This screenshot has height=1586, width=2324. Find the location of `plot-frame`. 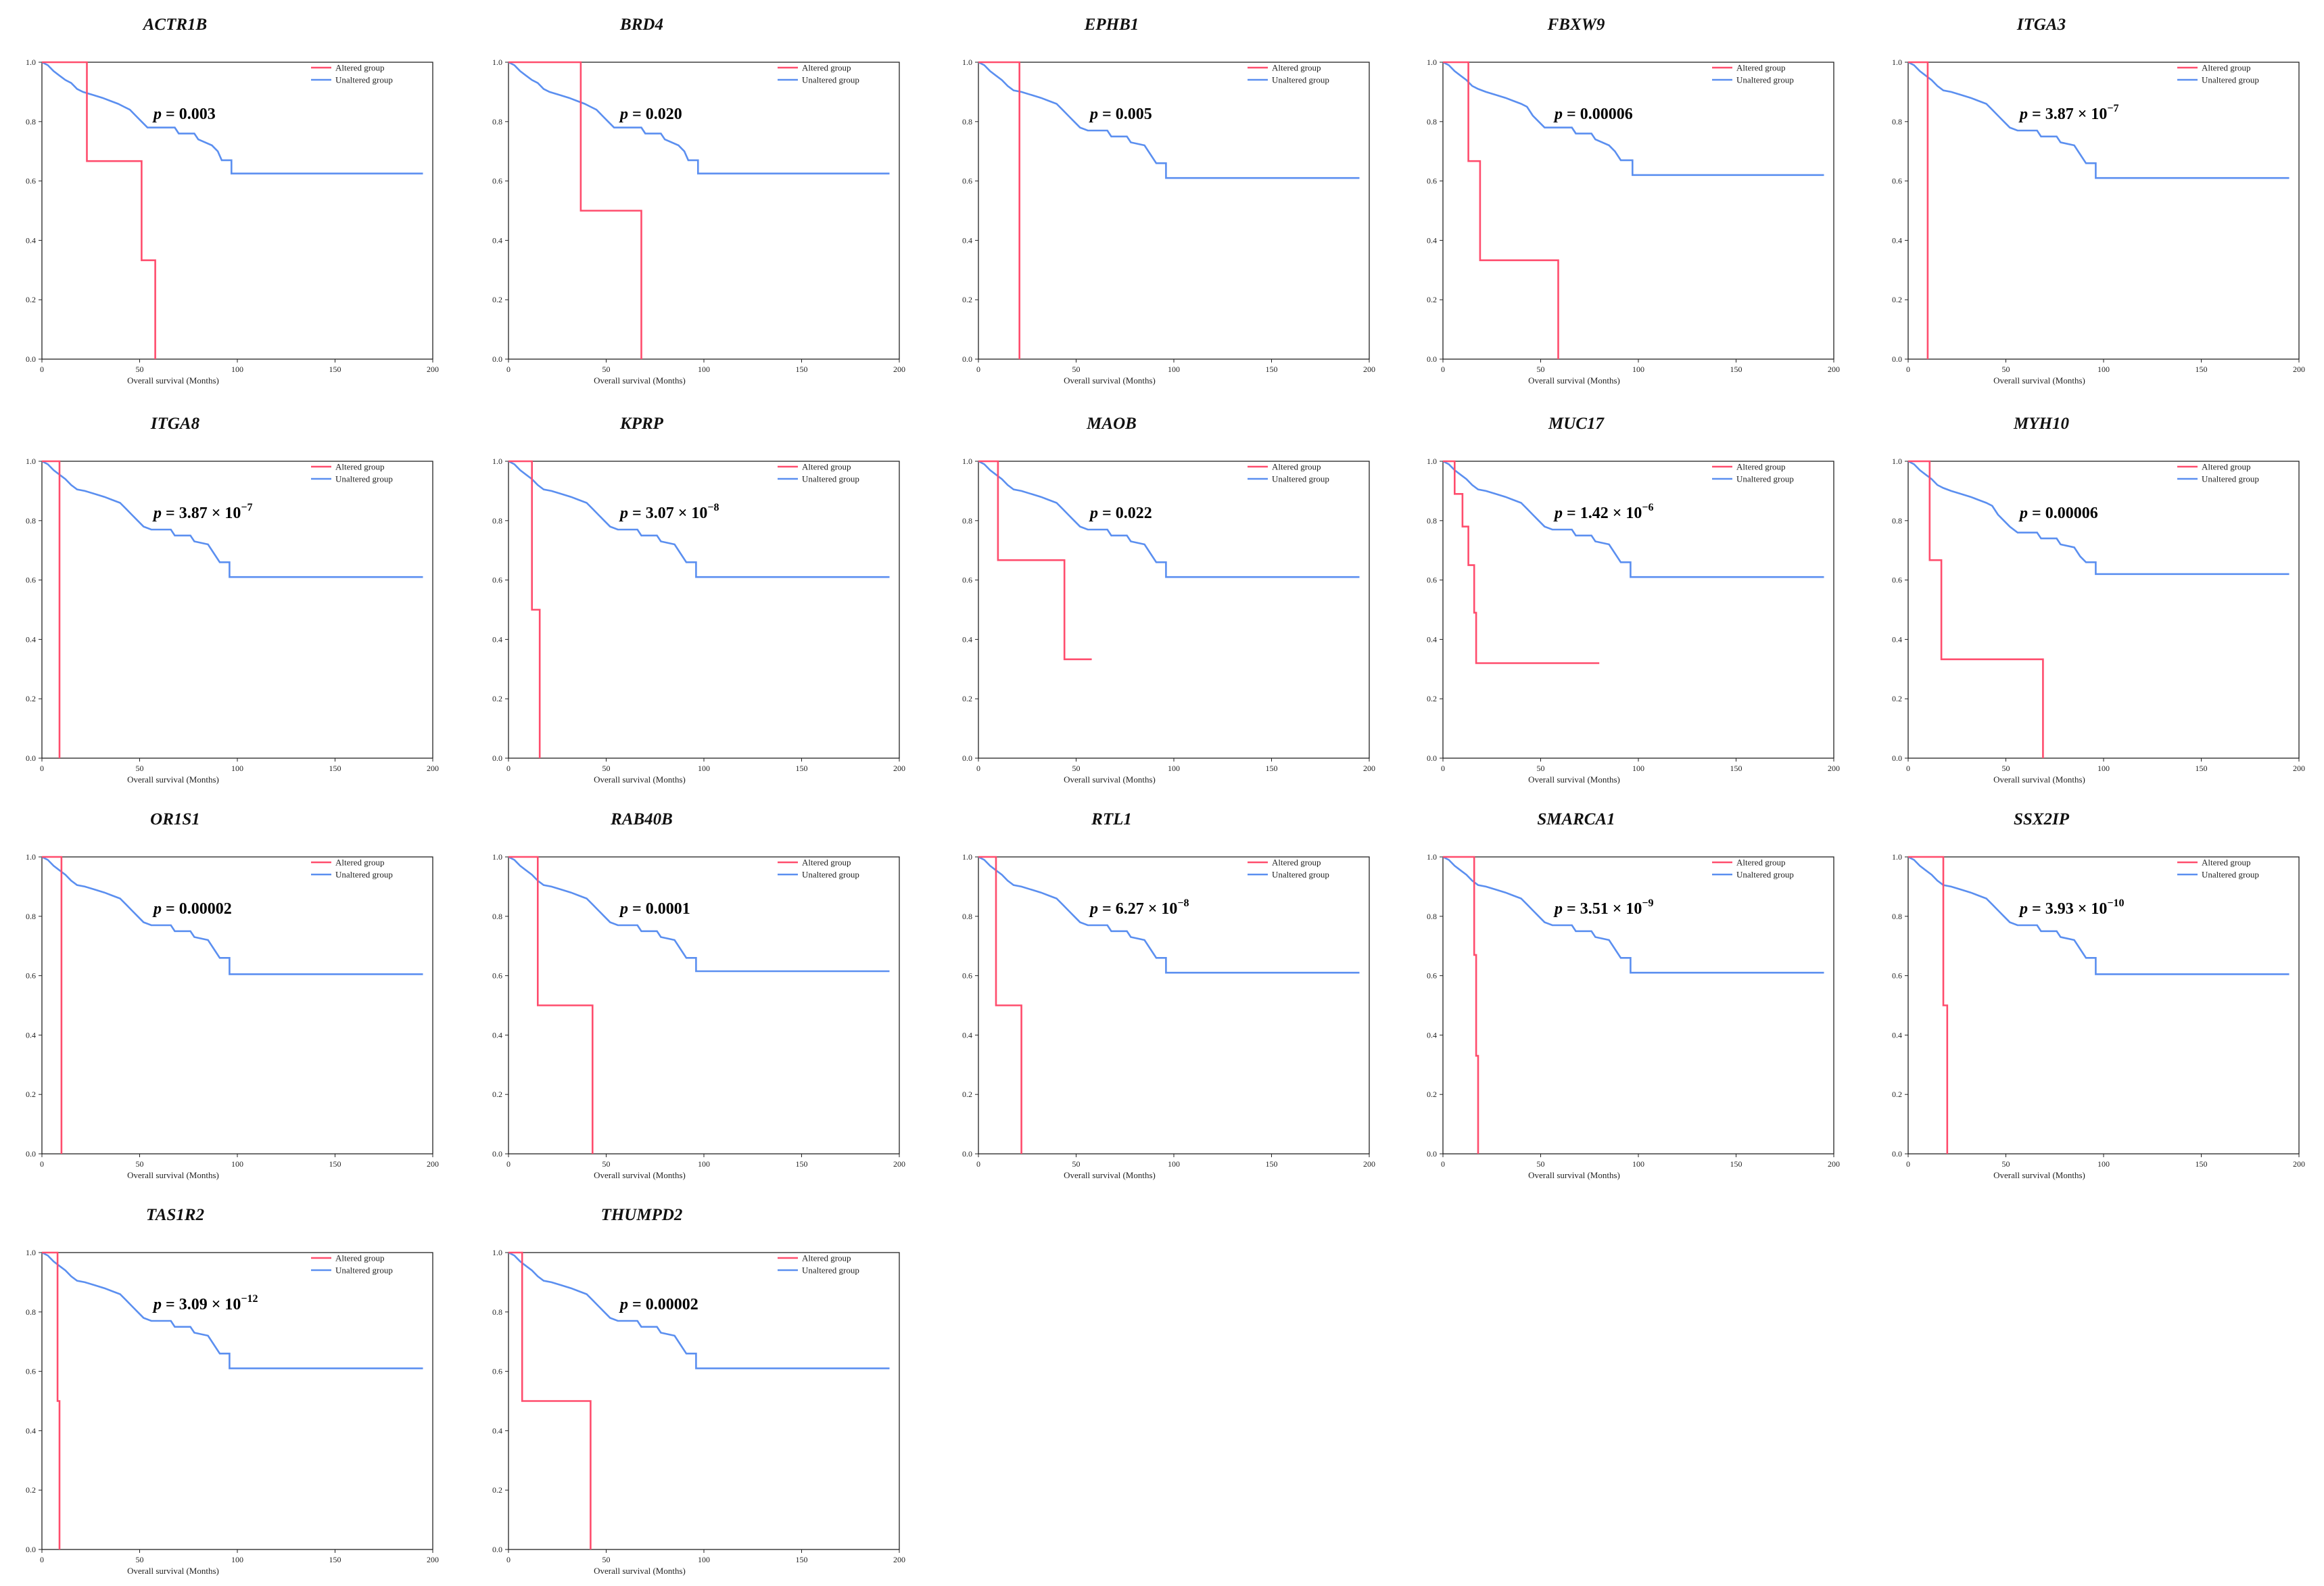

plot-frame is located at coordinates (1174, 211).